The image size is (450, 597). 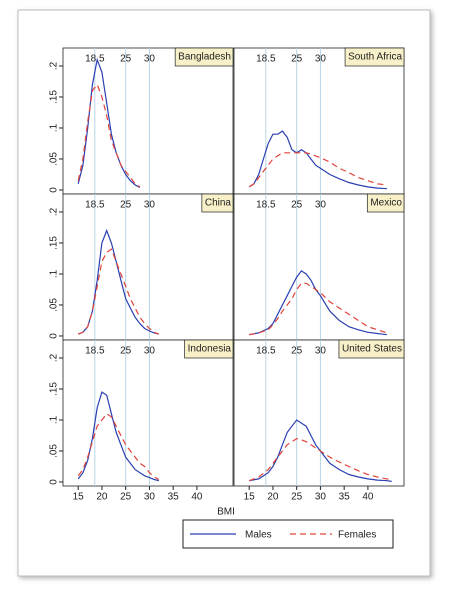 What do you see at coordinates (226, 512) in the screenshot?
I see `x-axis-label: BMI` at bounding box center [226, 512].